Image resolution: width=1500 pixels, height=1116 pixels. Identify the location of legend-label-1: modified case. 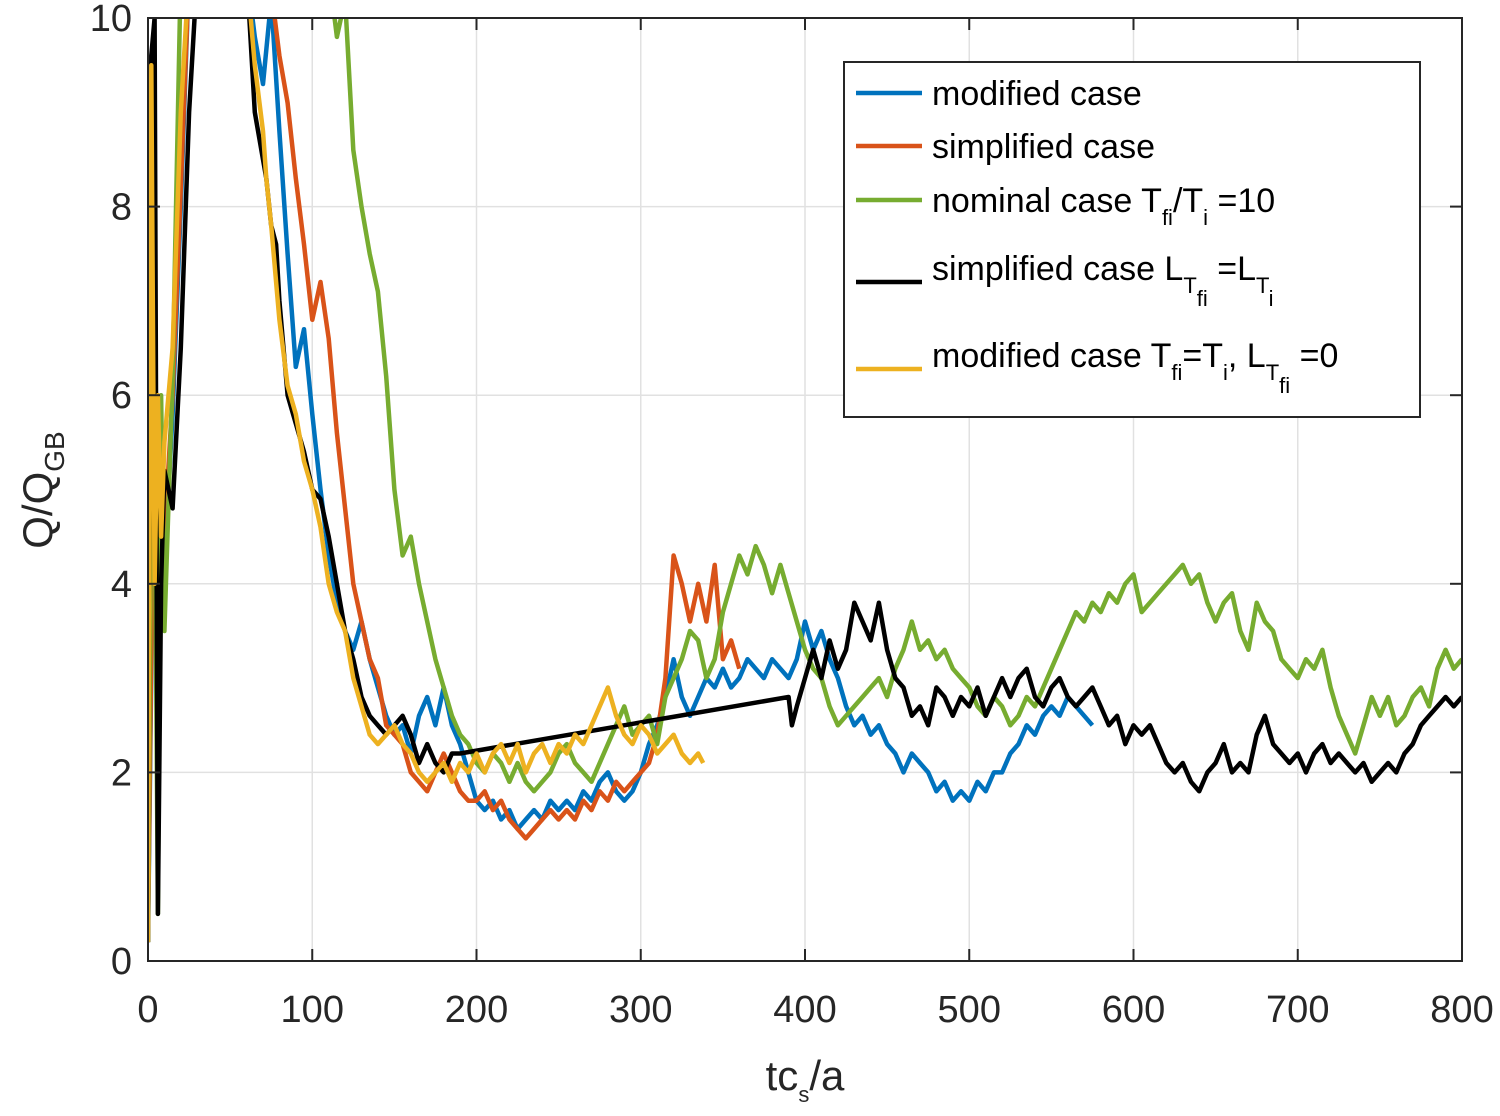
(1037, 94).